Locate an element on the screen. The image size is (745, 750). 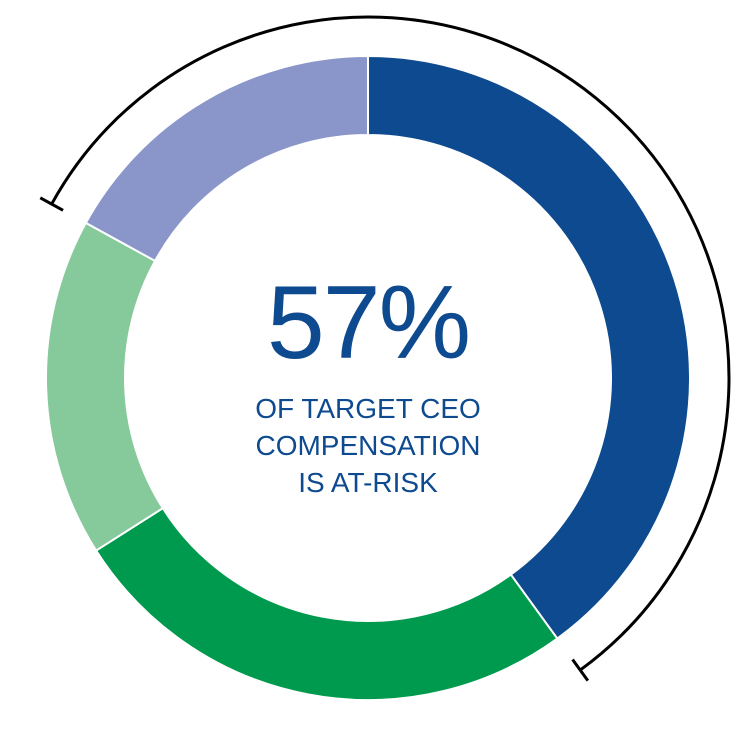
center-label-line: OF TARGET CEO is located at coordinates (368, 408).